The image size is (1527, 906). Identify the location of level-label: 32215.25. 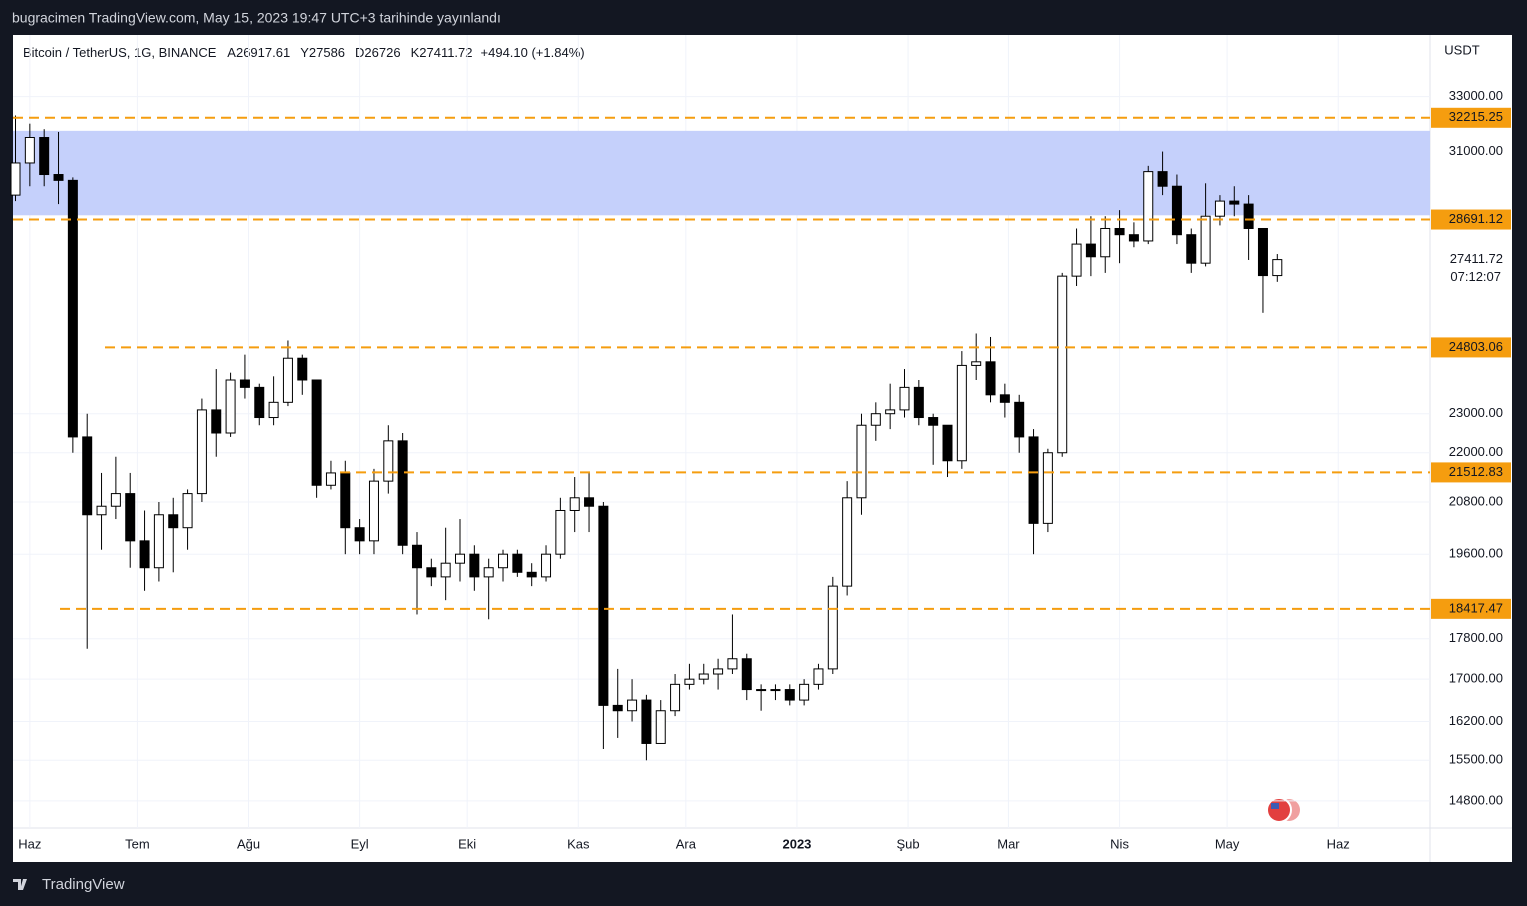
(1476, 116).